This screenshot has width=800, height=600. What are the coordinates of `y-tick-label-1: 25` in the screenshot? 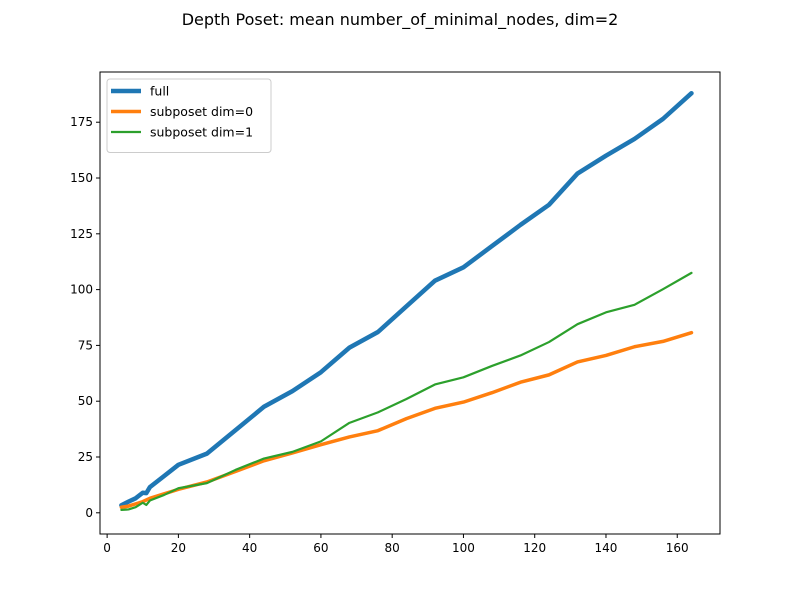 It's located at (85, 457).